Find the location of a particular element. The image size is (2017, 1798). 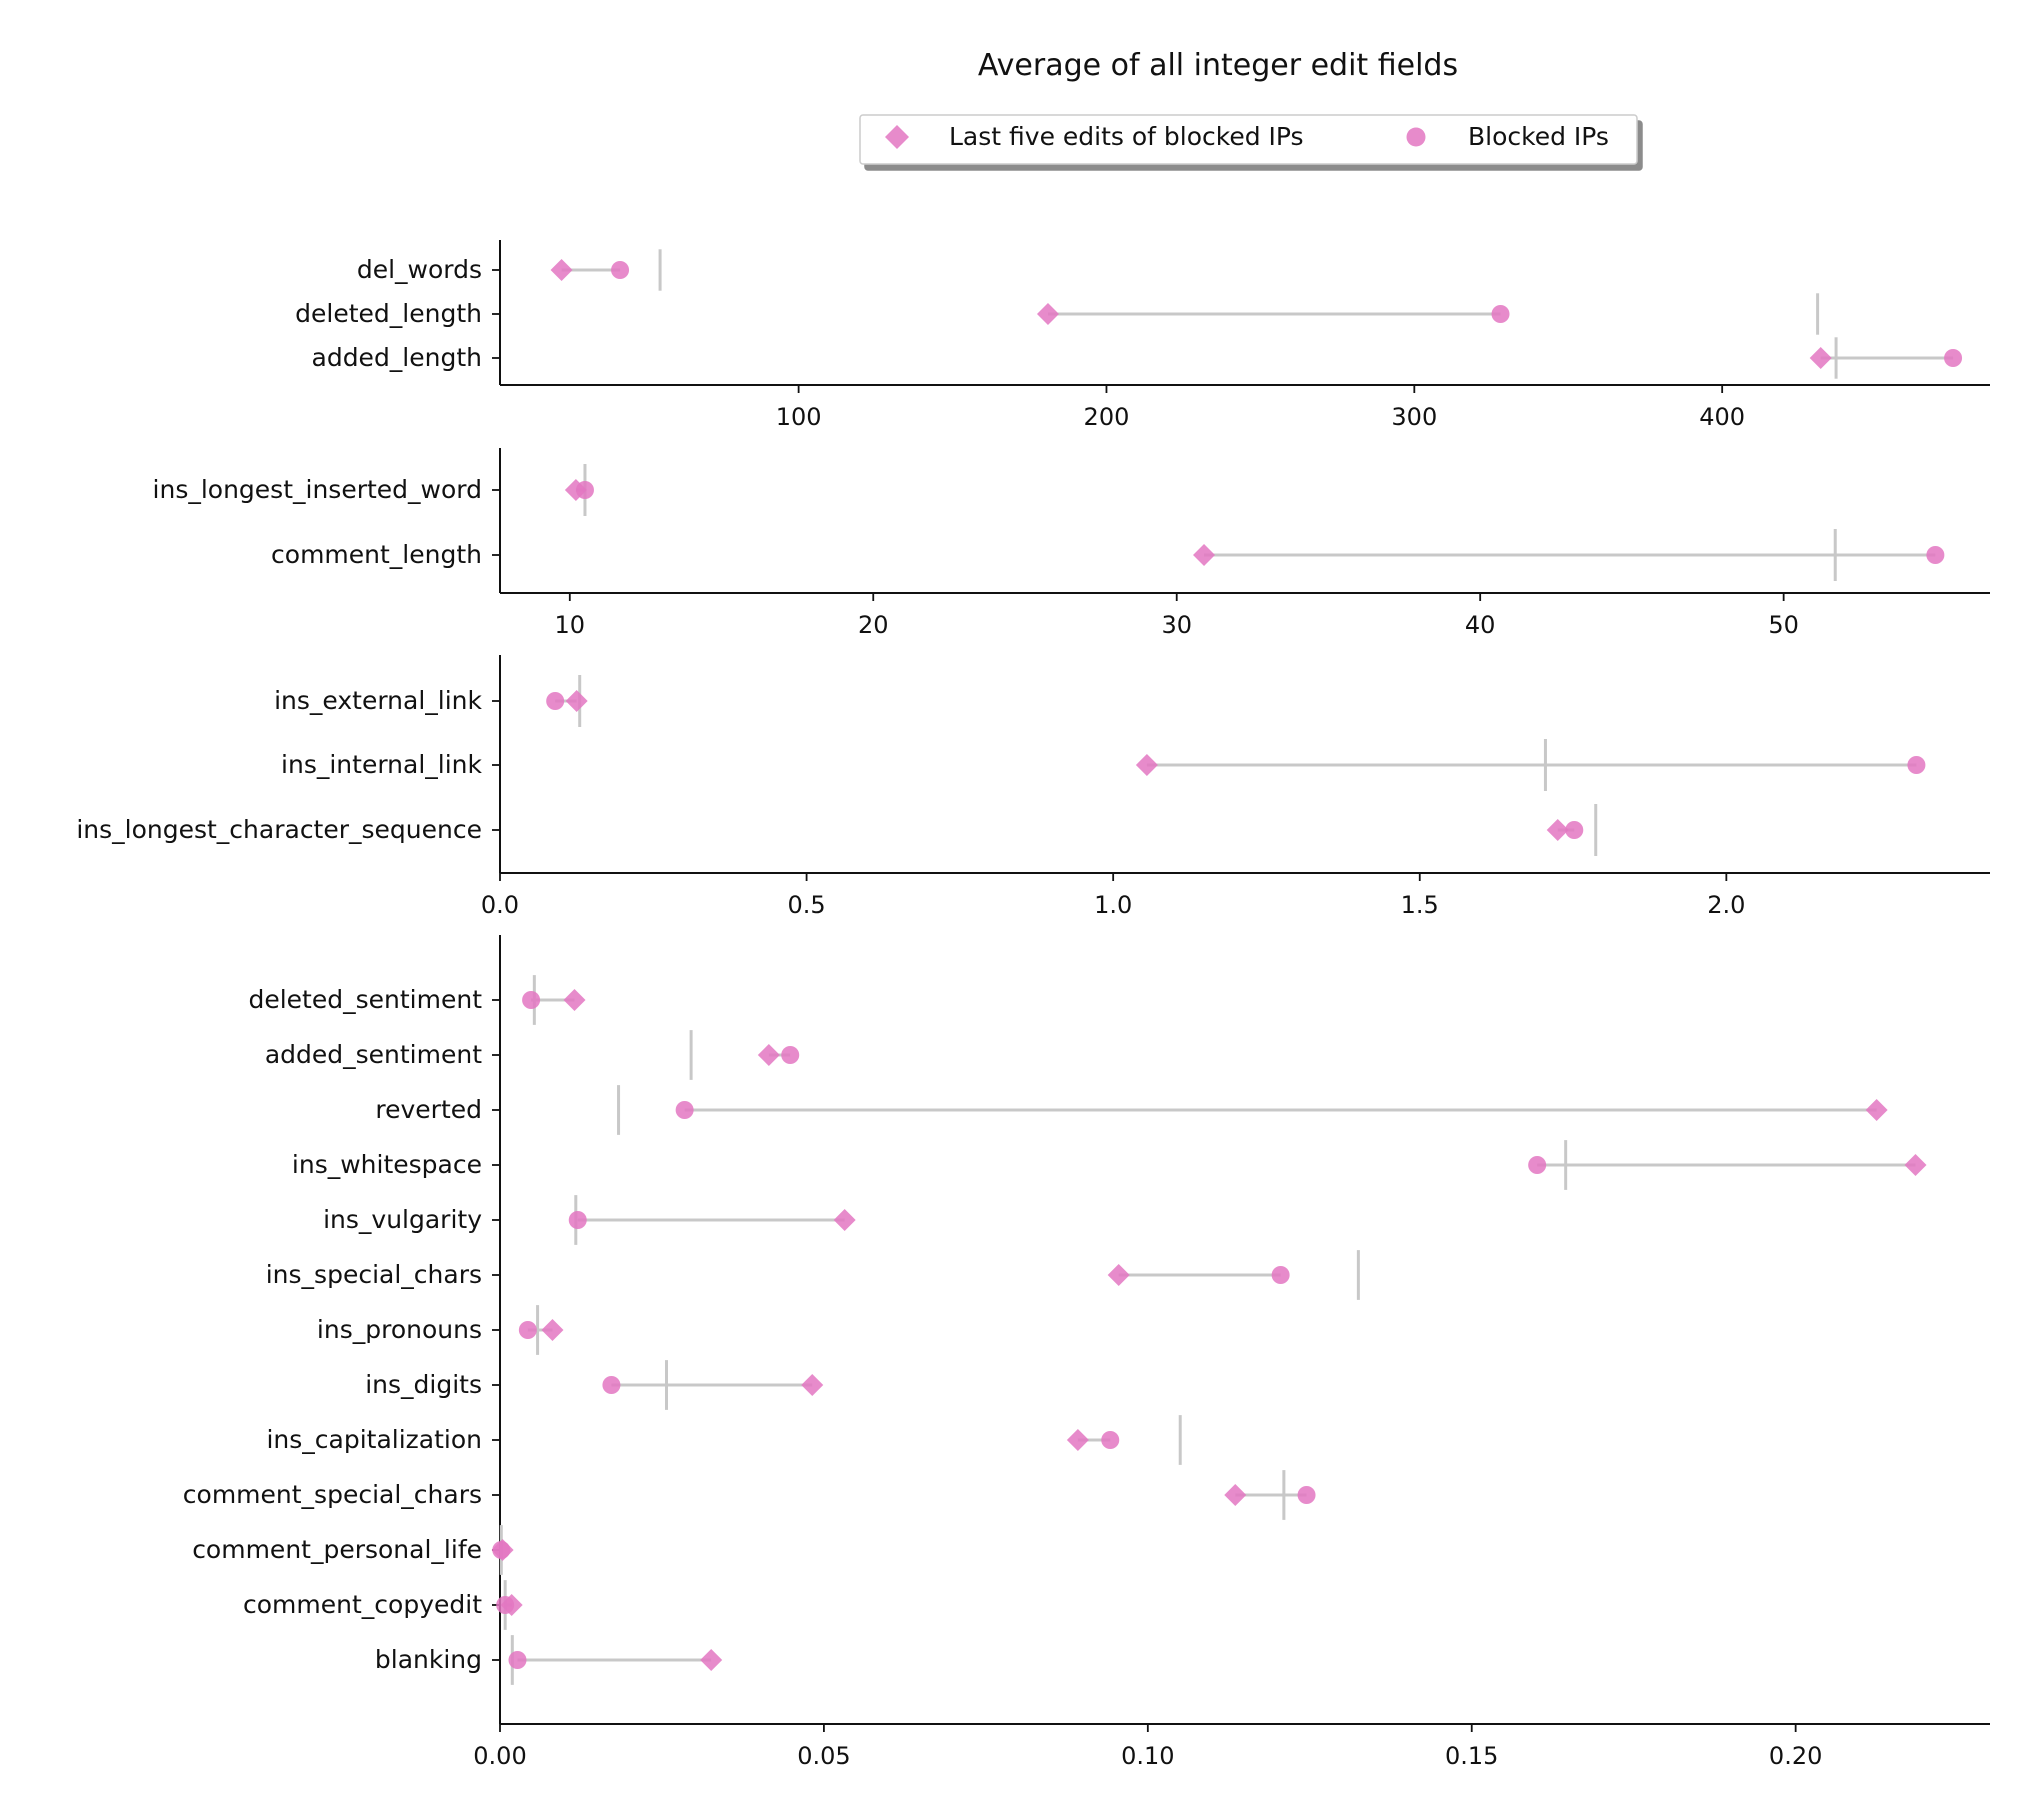

x-tick-label: 0.00 is located at coordinates (499, 1756).